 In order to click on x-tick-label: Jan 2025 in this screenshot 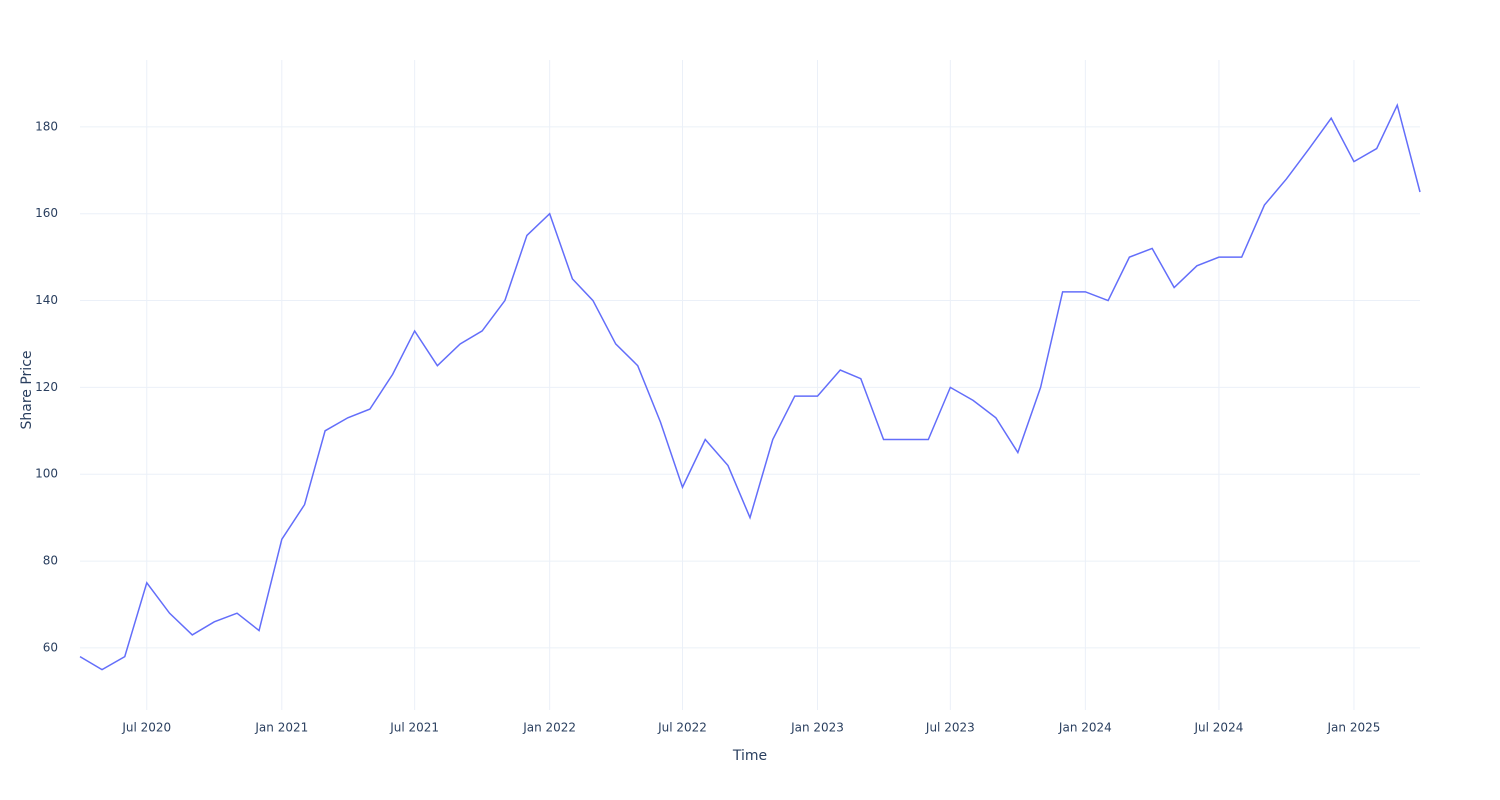, I will do `click(1354, 728)`.